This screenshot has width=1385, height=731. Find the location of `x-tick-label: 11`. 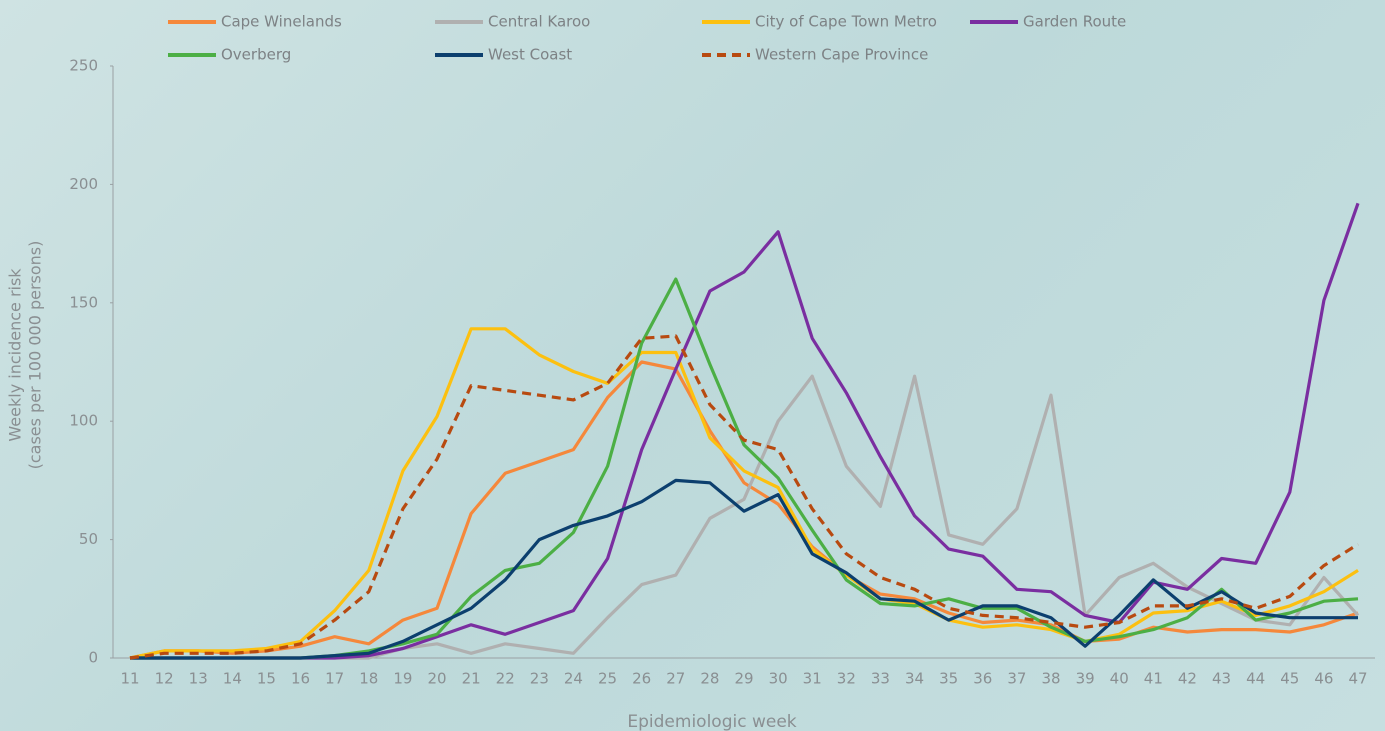

x-tick-label: 11 is located at coordinates (129, 679).